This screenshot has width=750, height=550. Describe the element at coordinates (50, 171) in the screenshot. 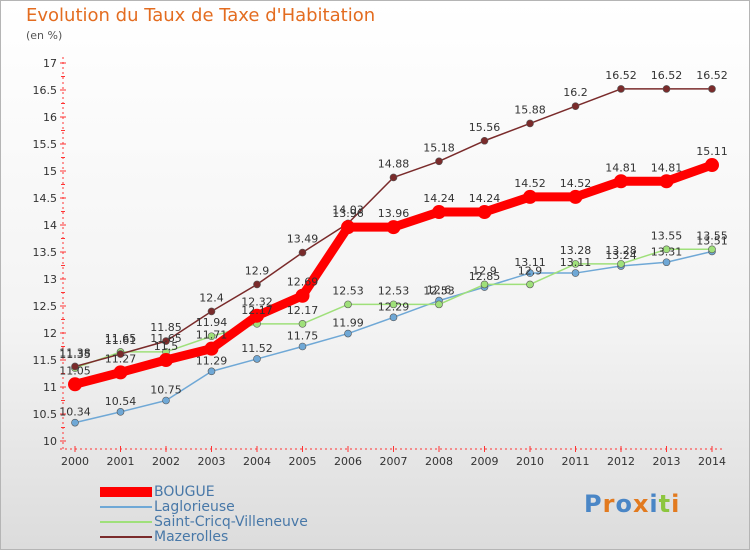

I see `y-tick-label: 15` at that location.